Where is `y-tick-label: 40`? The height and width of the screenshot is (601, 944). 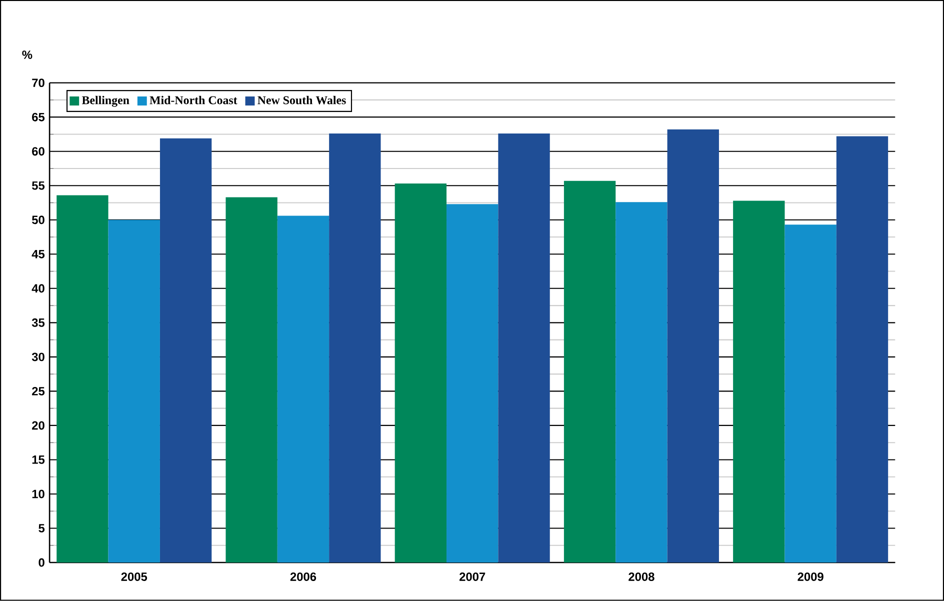 y-tick-label: 40 is located at coordinates (38, 288).